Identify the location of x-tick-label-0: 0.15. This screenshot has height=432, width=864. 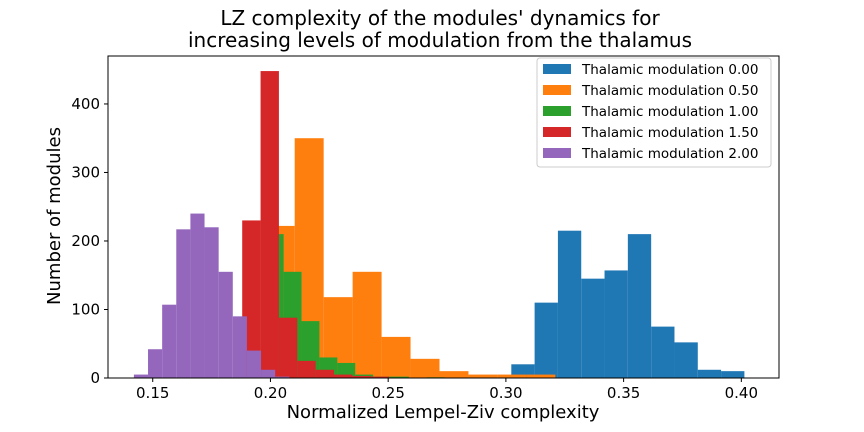
(152, 393).